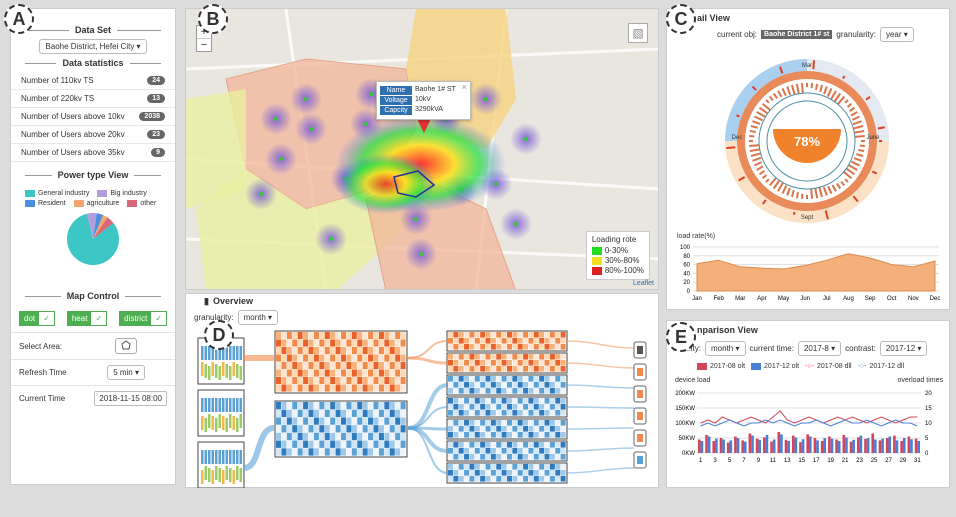 This screenshot has height=517, width=956. What do you see at coordinates (643, 283) in the screenshot?
I see `map-attribution: Leaflet` at bounding box center [643, 283].